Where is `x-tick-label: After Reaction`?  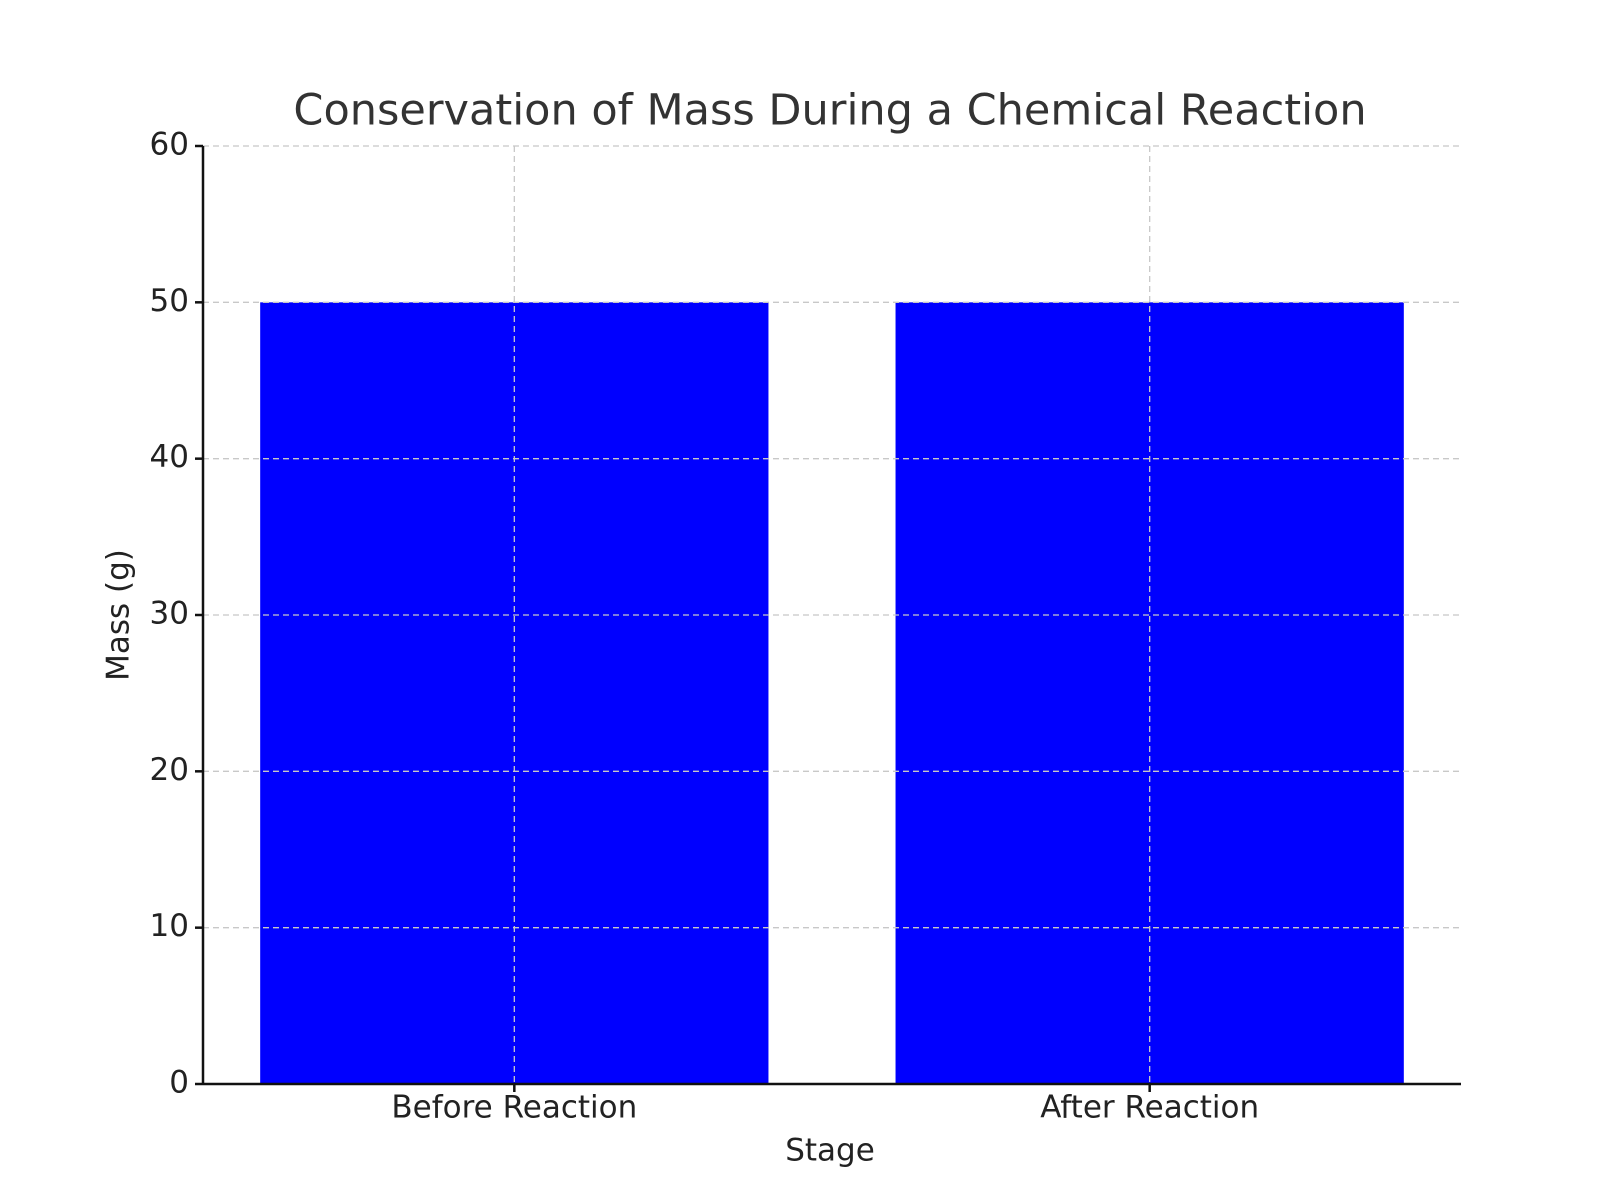
x-tick-label: After Reaction is located at coordinates (1149, 1108).